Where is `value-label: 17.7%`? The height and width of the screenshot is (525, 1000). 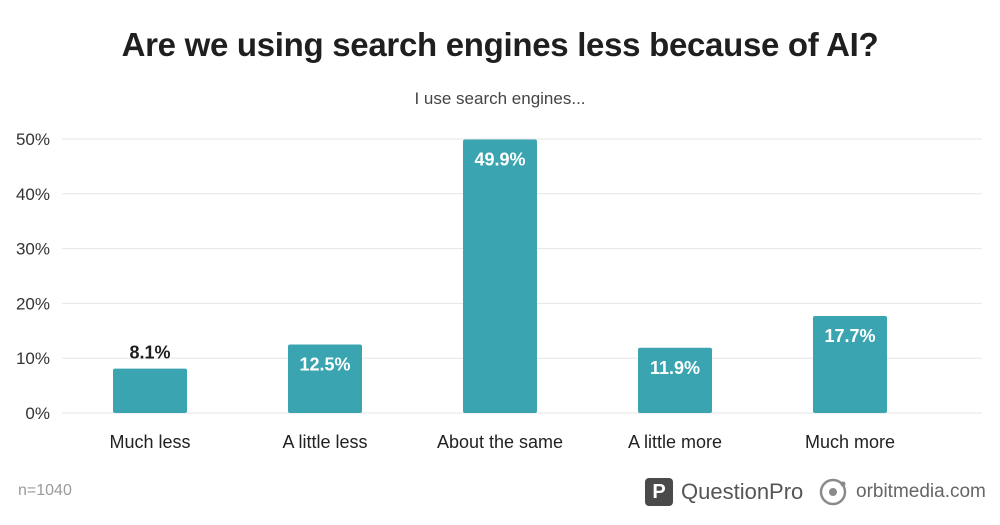 value-label: 17.7% is located at coordinates (849, 336).